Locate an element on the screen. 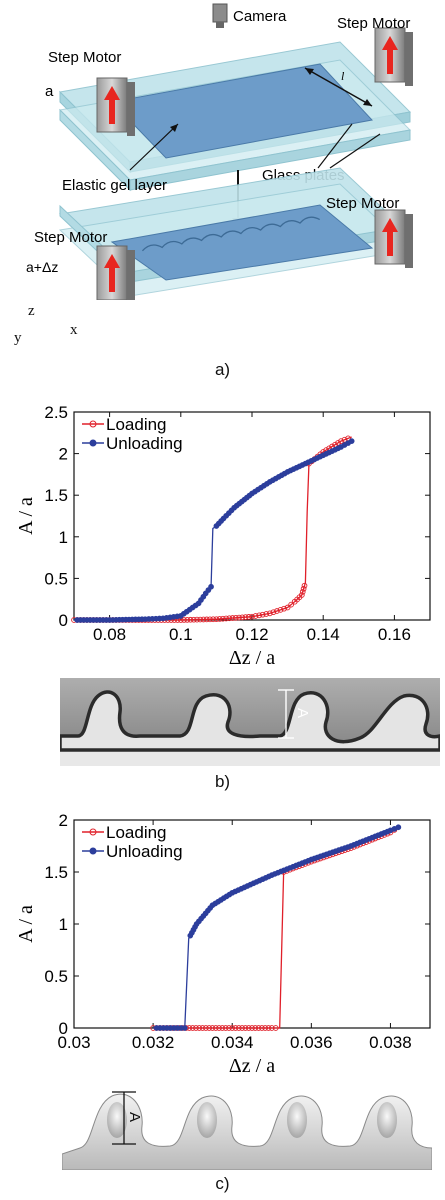 This screenshot has width=445, height=1200. caption-b: b) is located at coordinates (222, 781).